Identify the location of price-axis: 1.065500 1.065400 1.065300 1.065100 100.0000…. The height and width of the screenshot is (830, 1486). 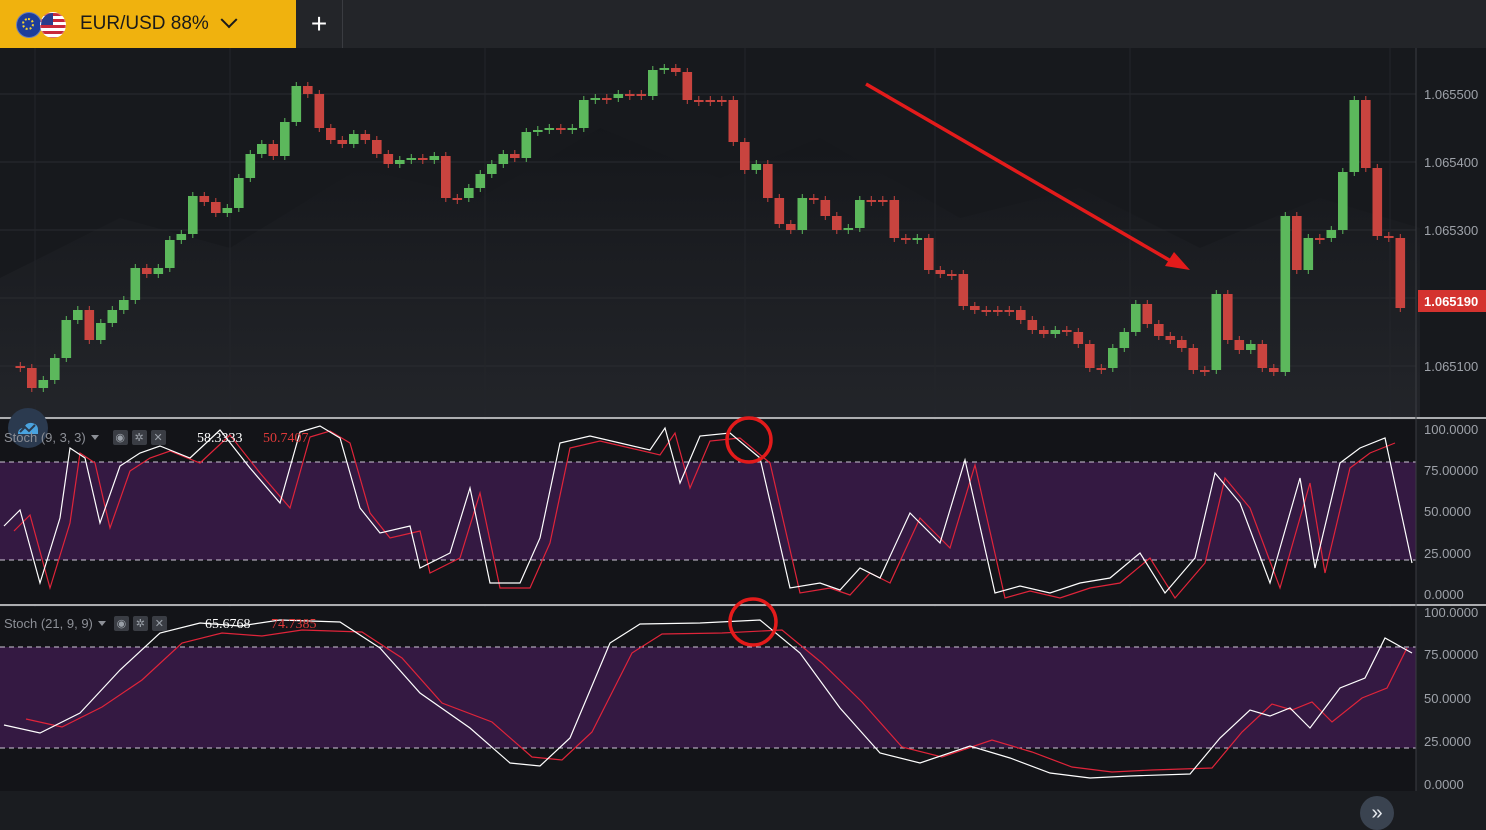
(1451, 439).